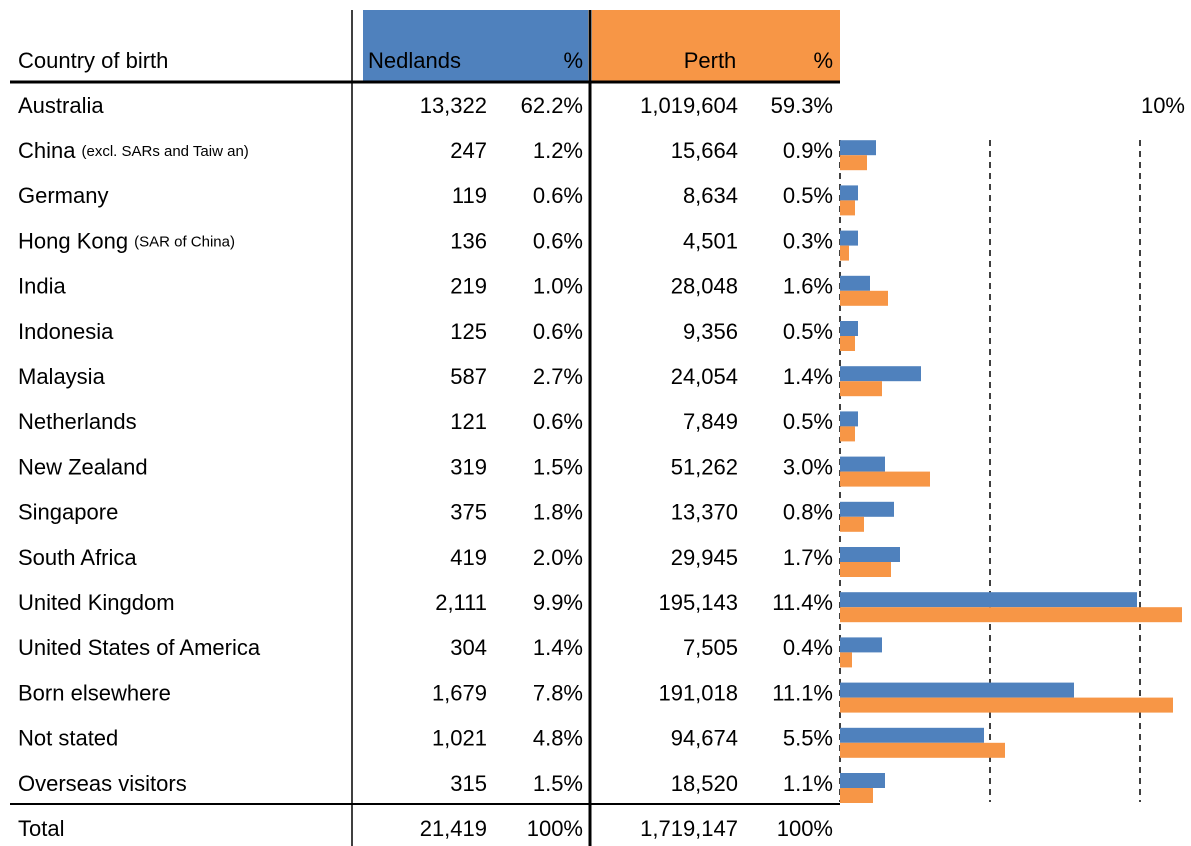 Image resolution: width=1191 pixels, height=846 pixels. Describe the element at coordinates (102, 783) in the screenshot. I see `country: Overseas visitors` at that location.